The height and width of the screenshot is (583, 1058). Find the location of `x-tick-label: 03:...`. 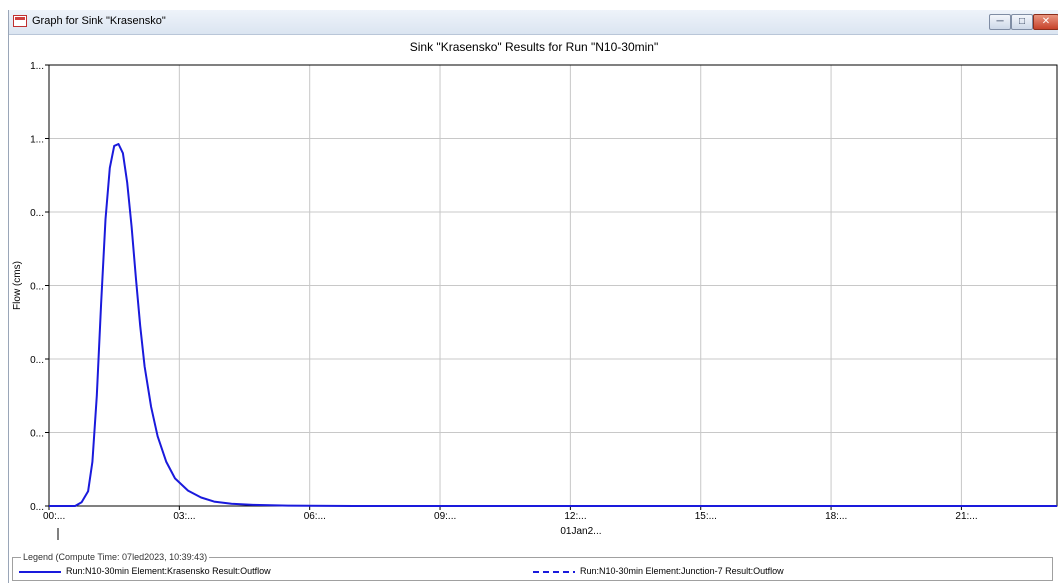

x-tick-label: 03:... is located at coordinates (184, 516).